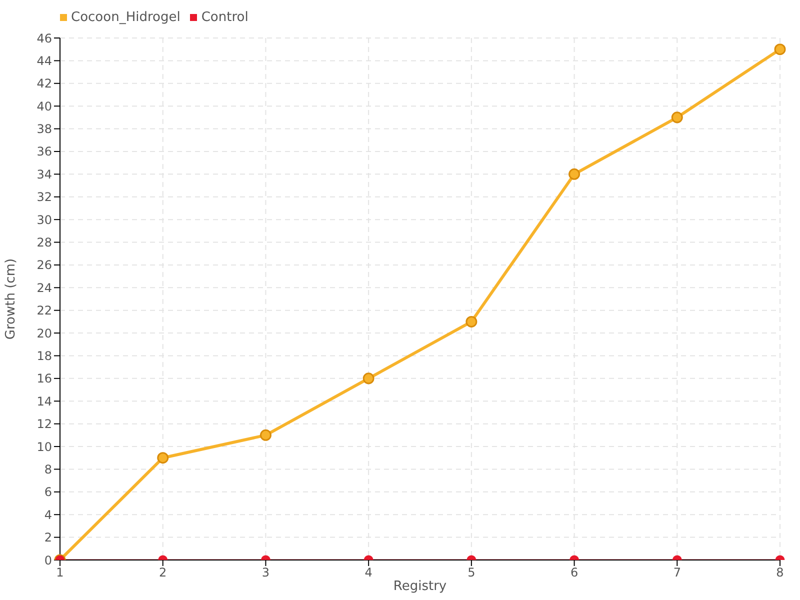 Image resolution: width=800 pixels, height=600 pixels. I want to click on y-tick-label: 26, so click(44, 265).